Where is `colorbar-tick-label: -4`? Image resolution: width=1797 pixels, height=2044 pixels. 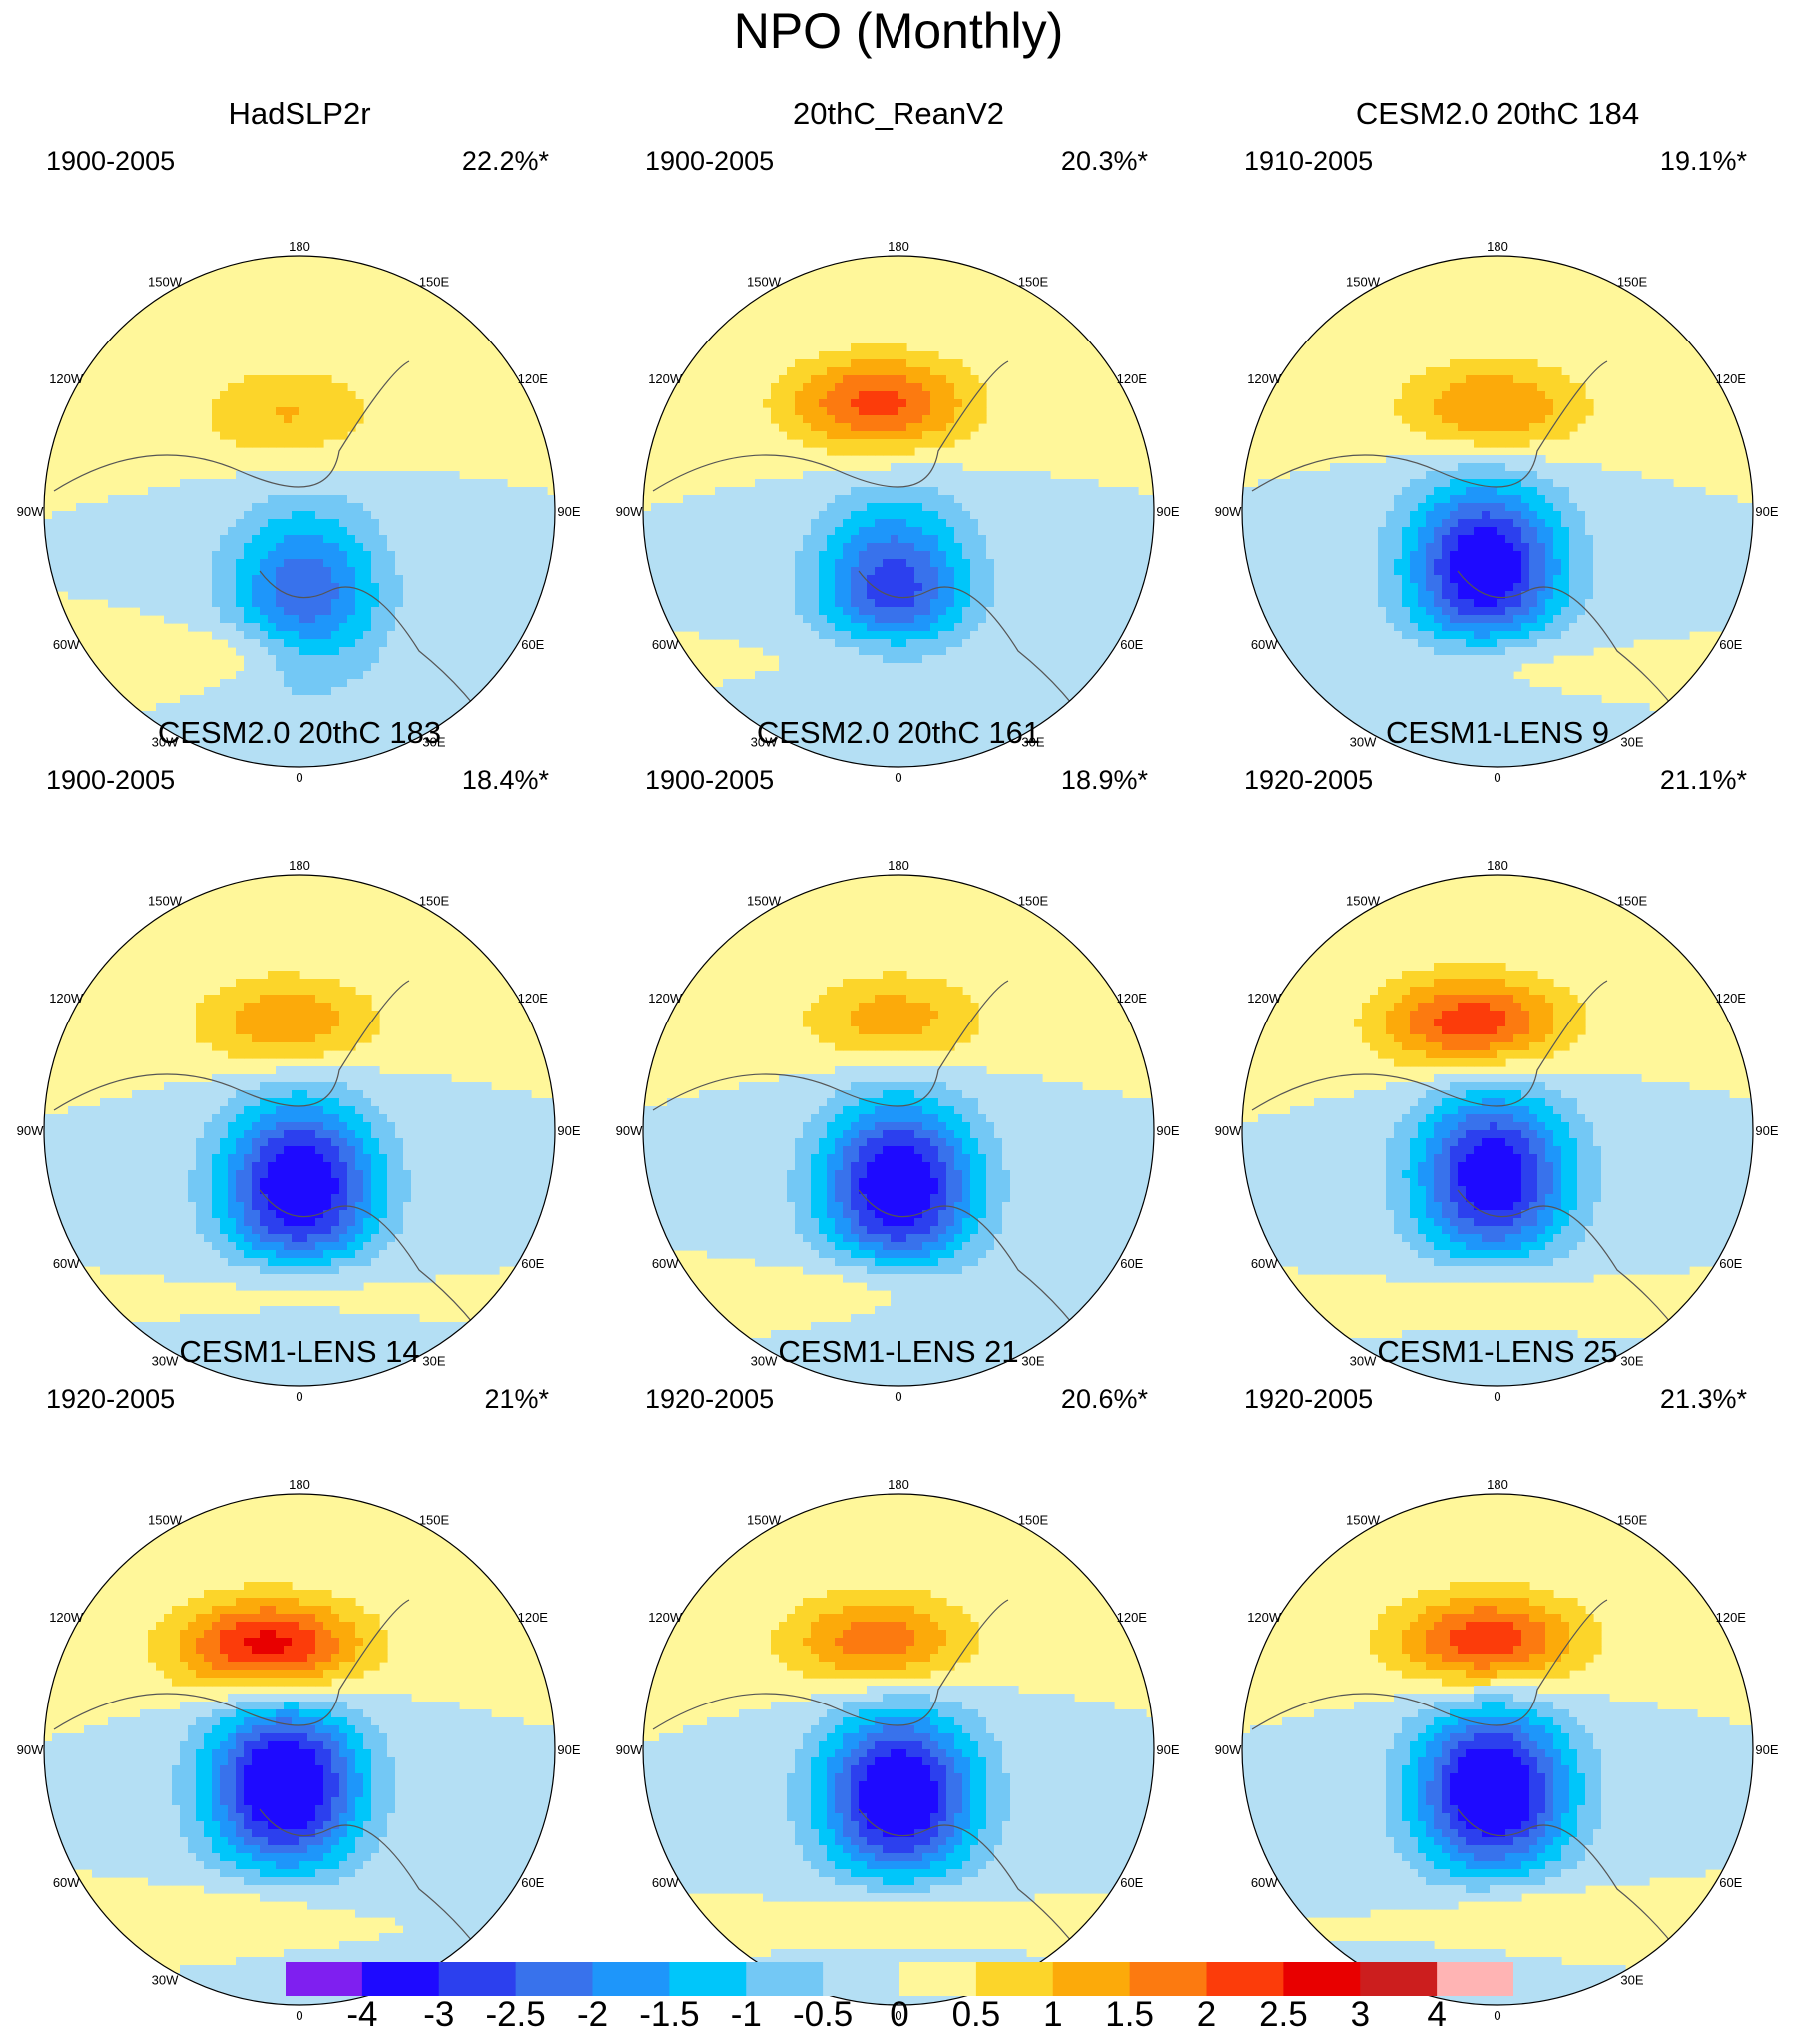 colorbar-tick-label: -4 is located at coordinates (361, 2015).